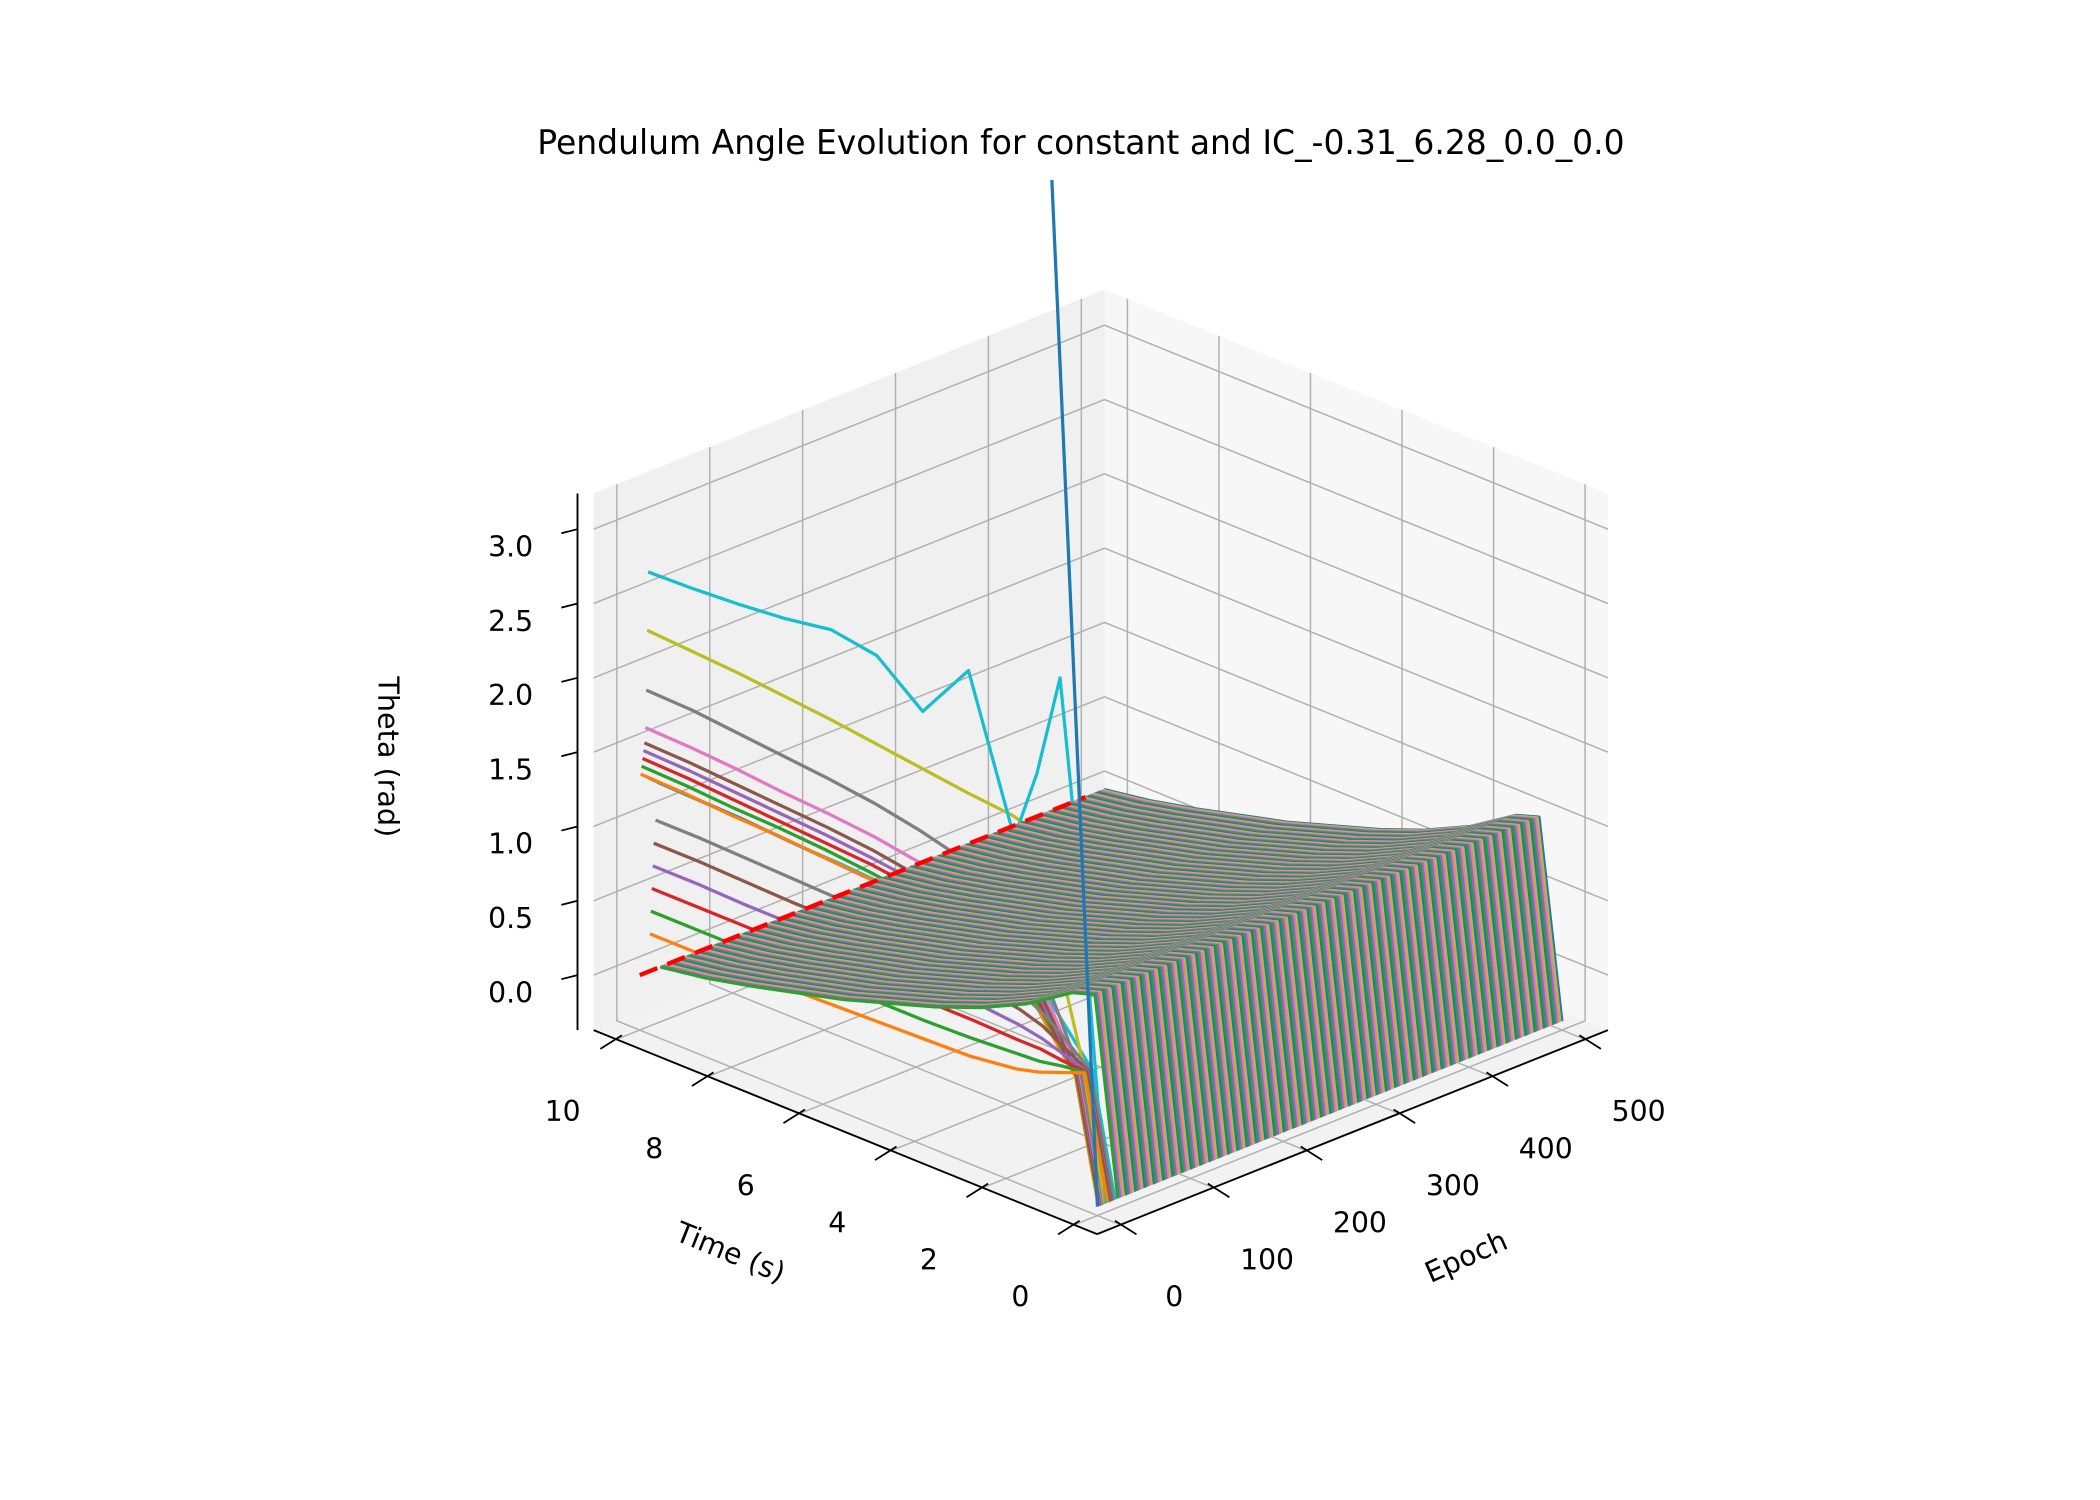  Describe the element at coordinates (1352, 1132) in the screenshot. I see `epoch-axis-line` at that location.